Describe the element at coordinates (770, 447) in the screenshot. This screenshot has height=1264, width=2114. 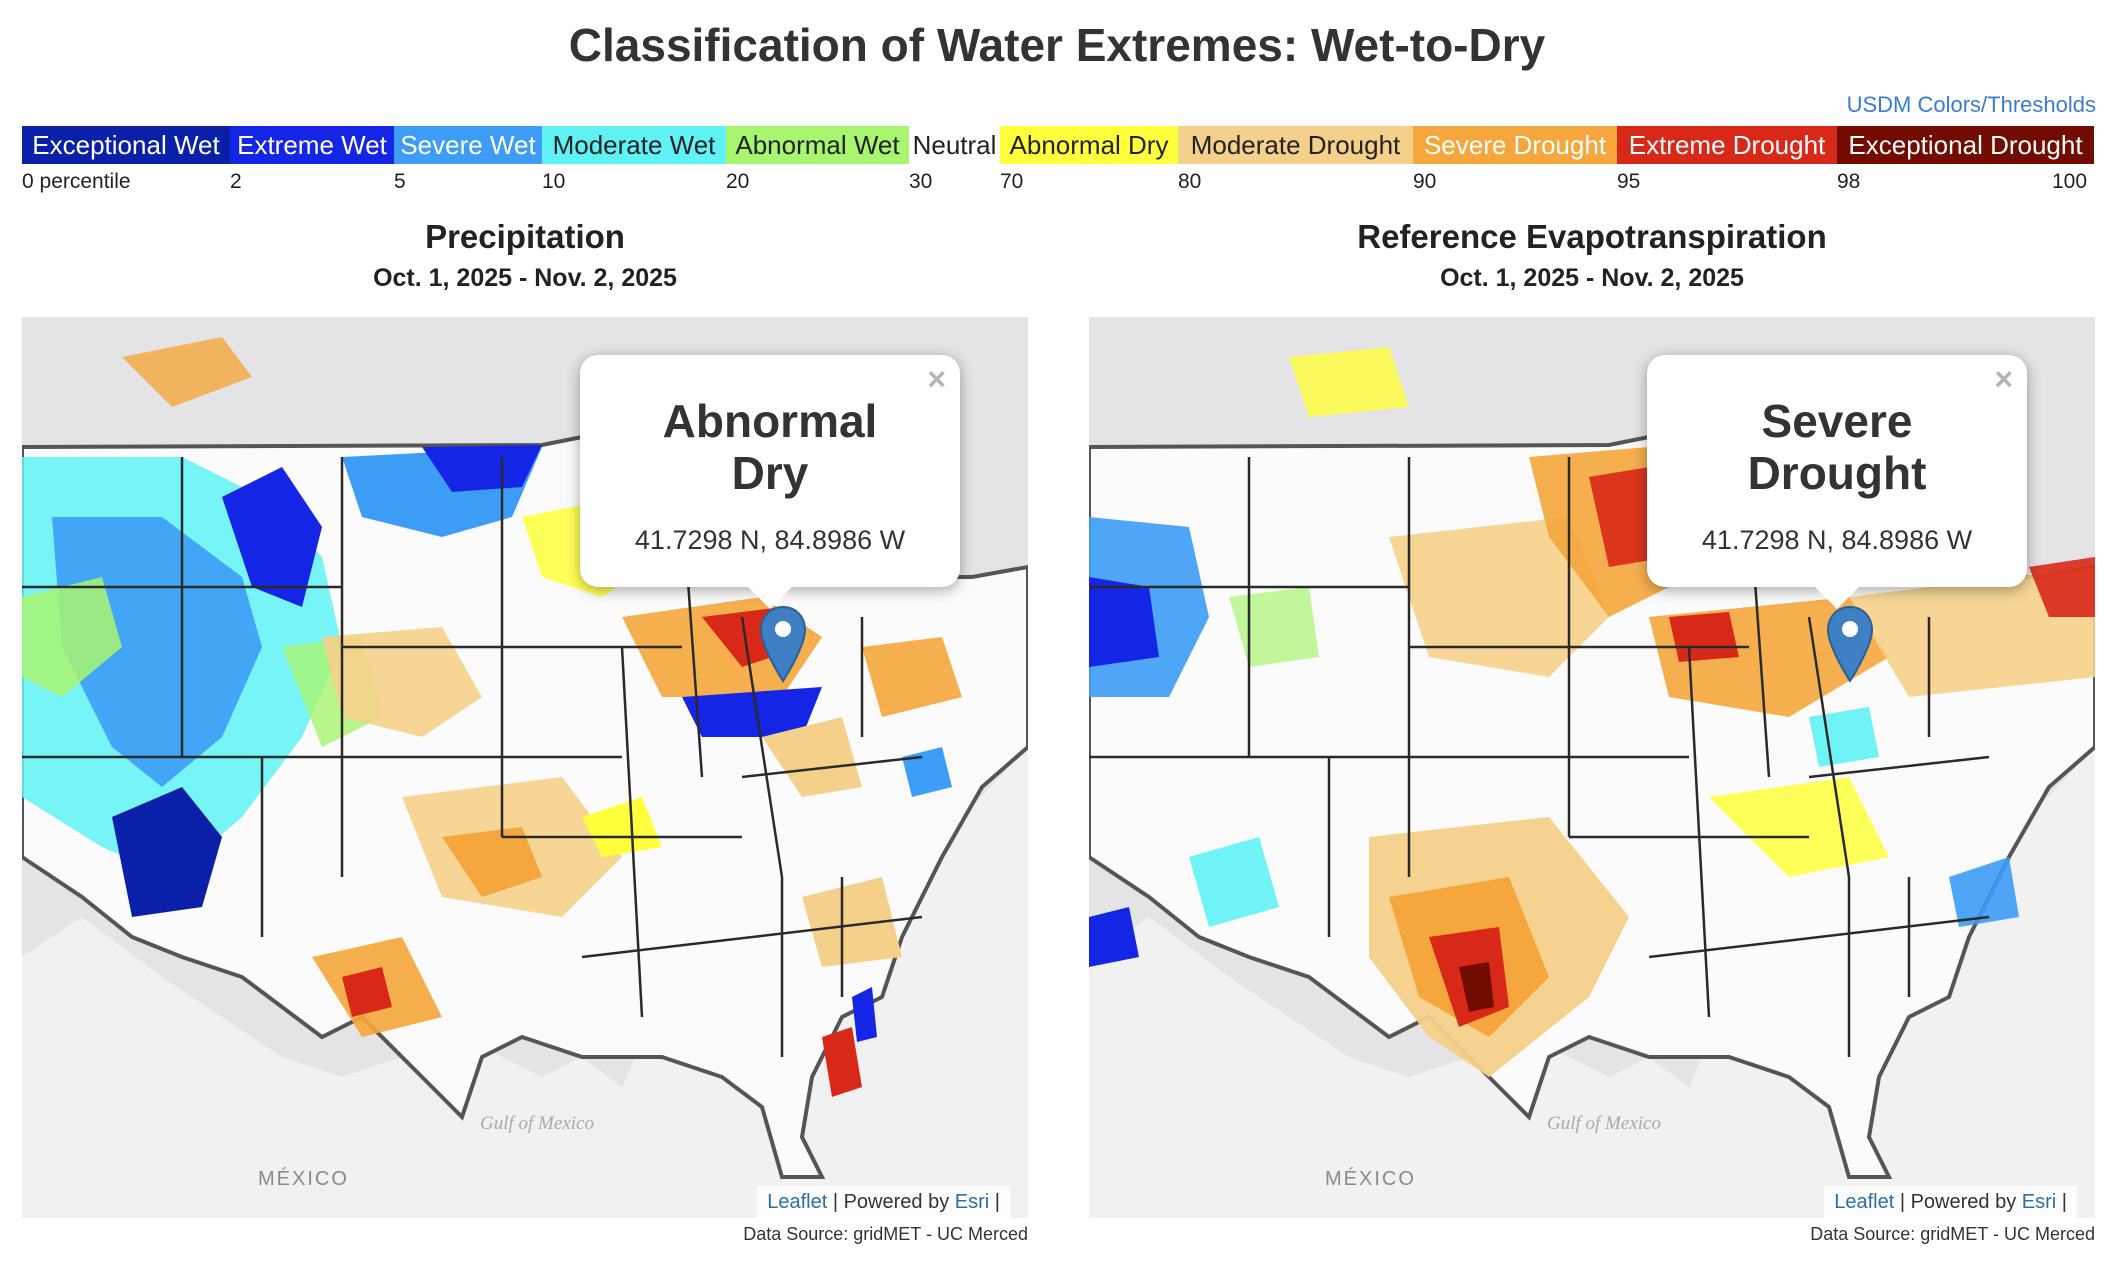
I see `popup-classification: Abnormal Dry` at that location.